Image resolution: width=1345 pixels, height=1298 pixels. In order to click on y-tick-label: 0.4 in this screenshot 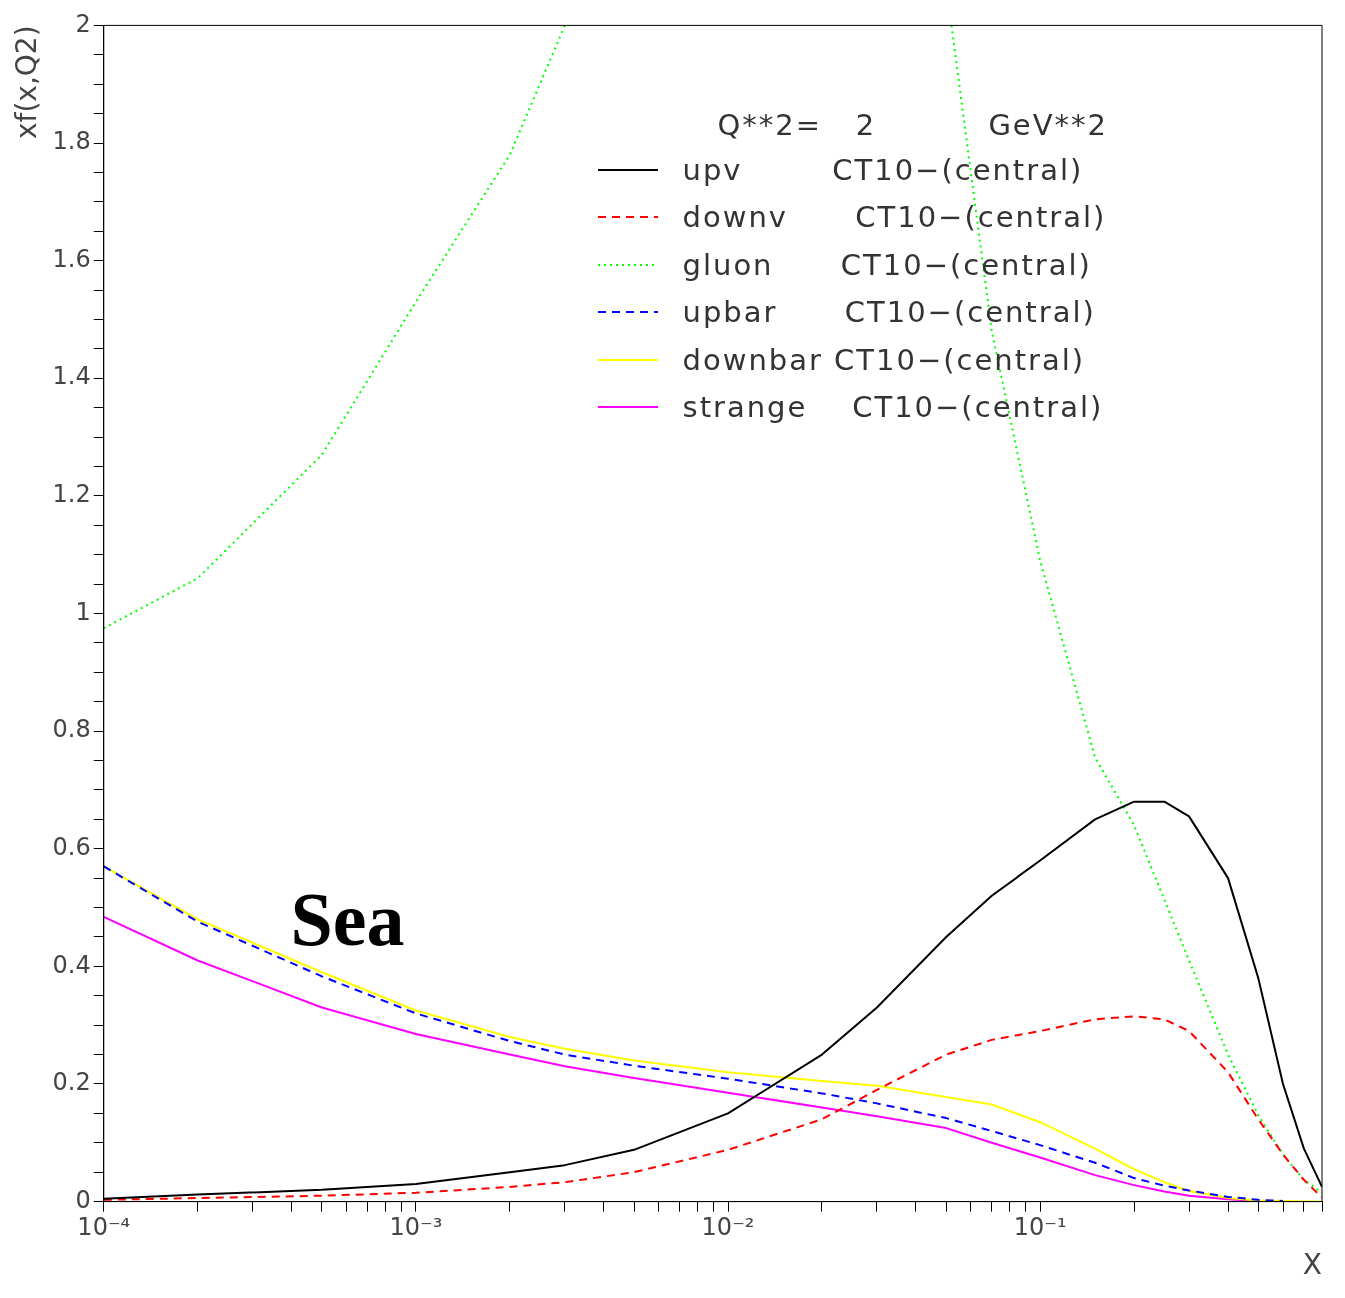, I will do `click(71, 964)`.